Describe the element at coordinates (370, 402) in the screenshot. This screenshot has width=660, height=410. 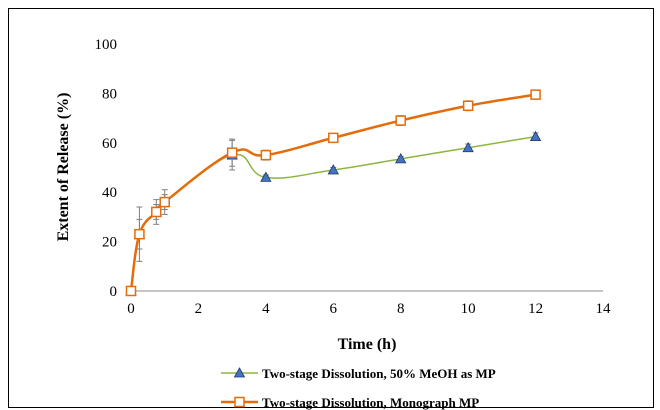
I see `legend-label: Two-stage Dissolution, Monograph MP` at that location.